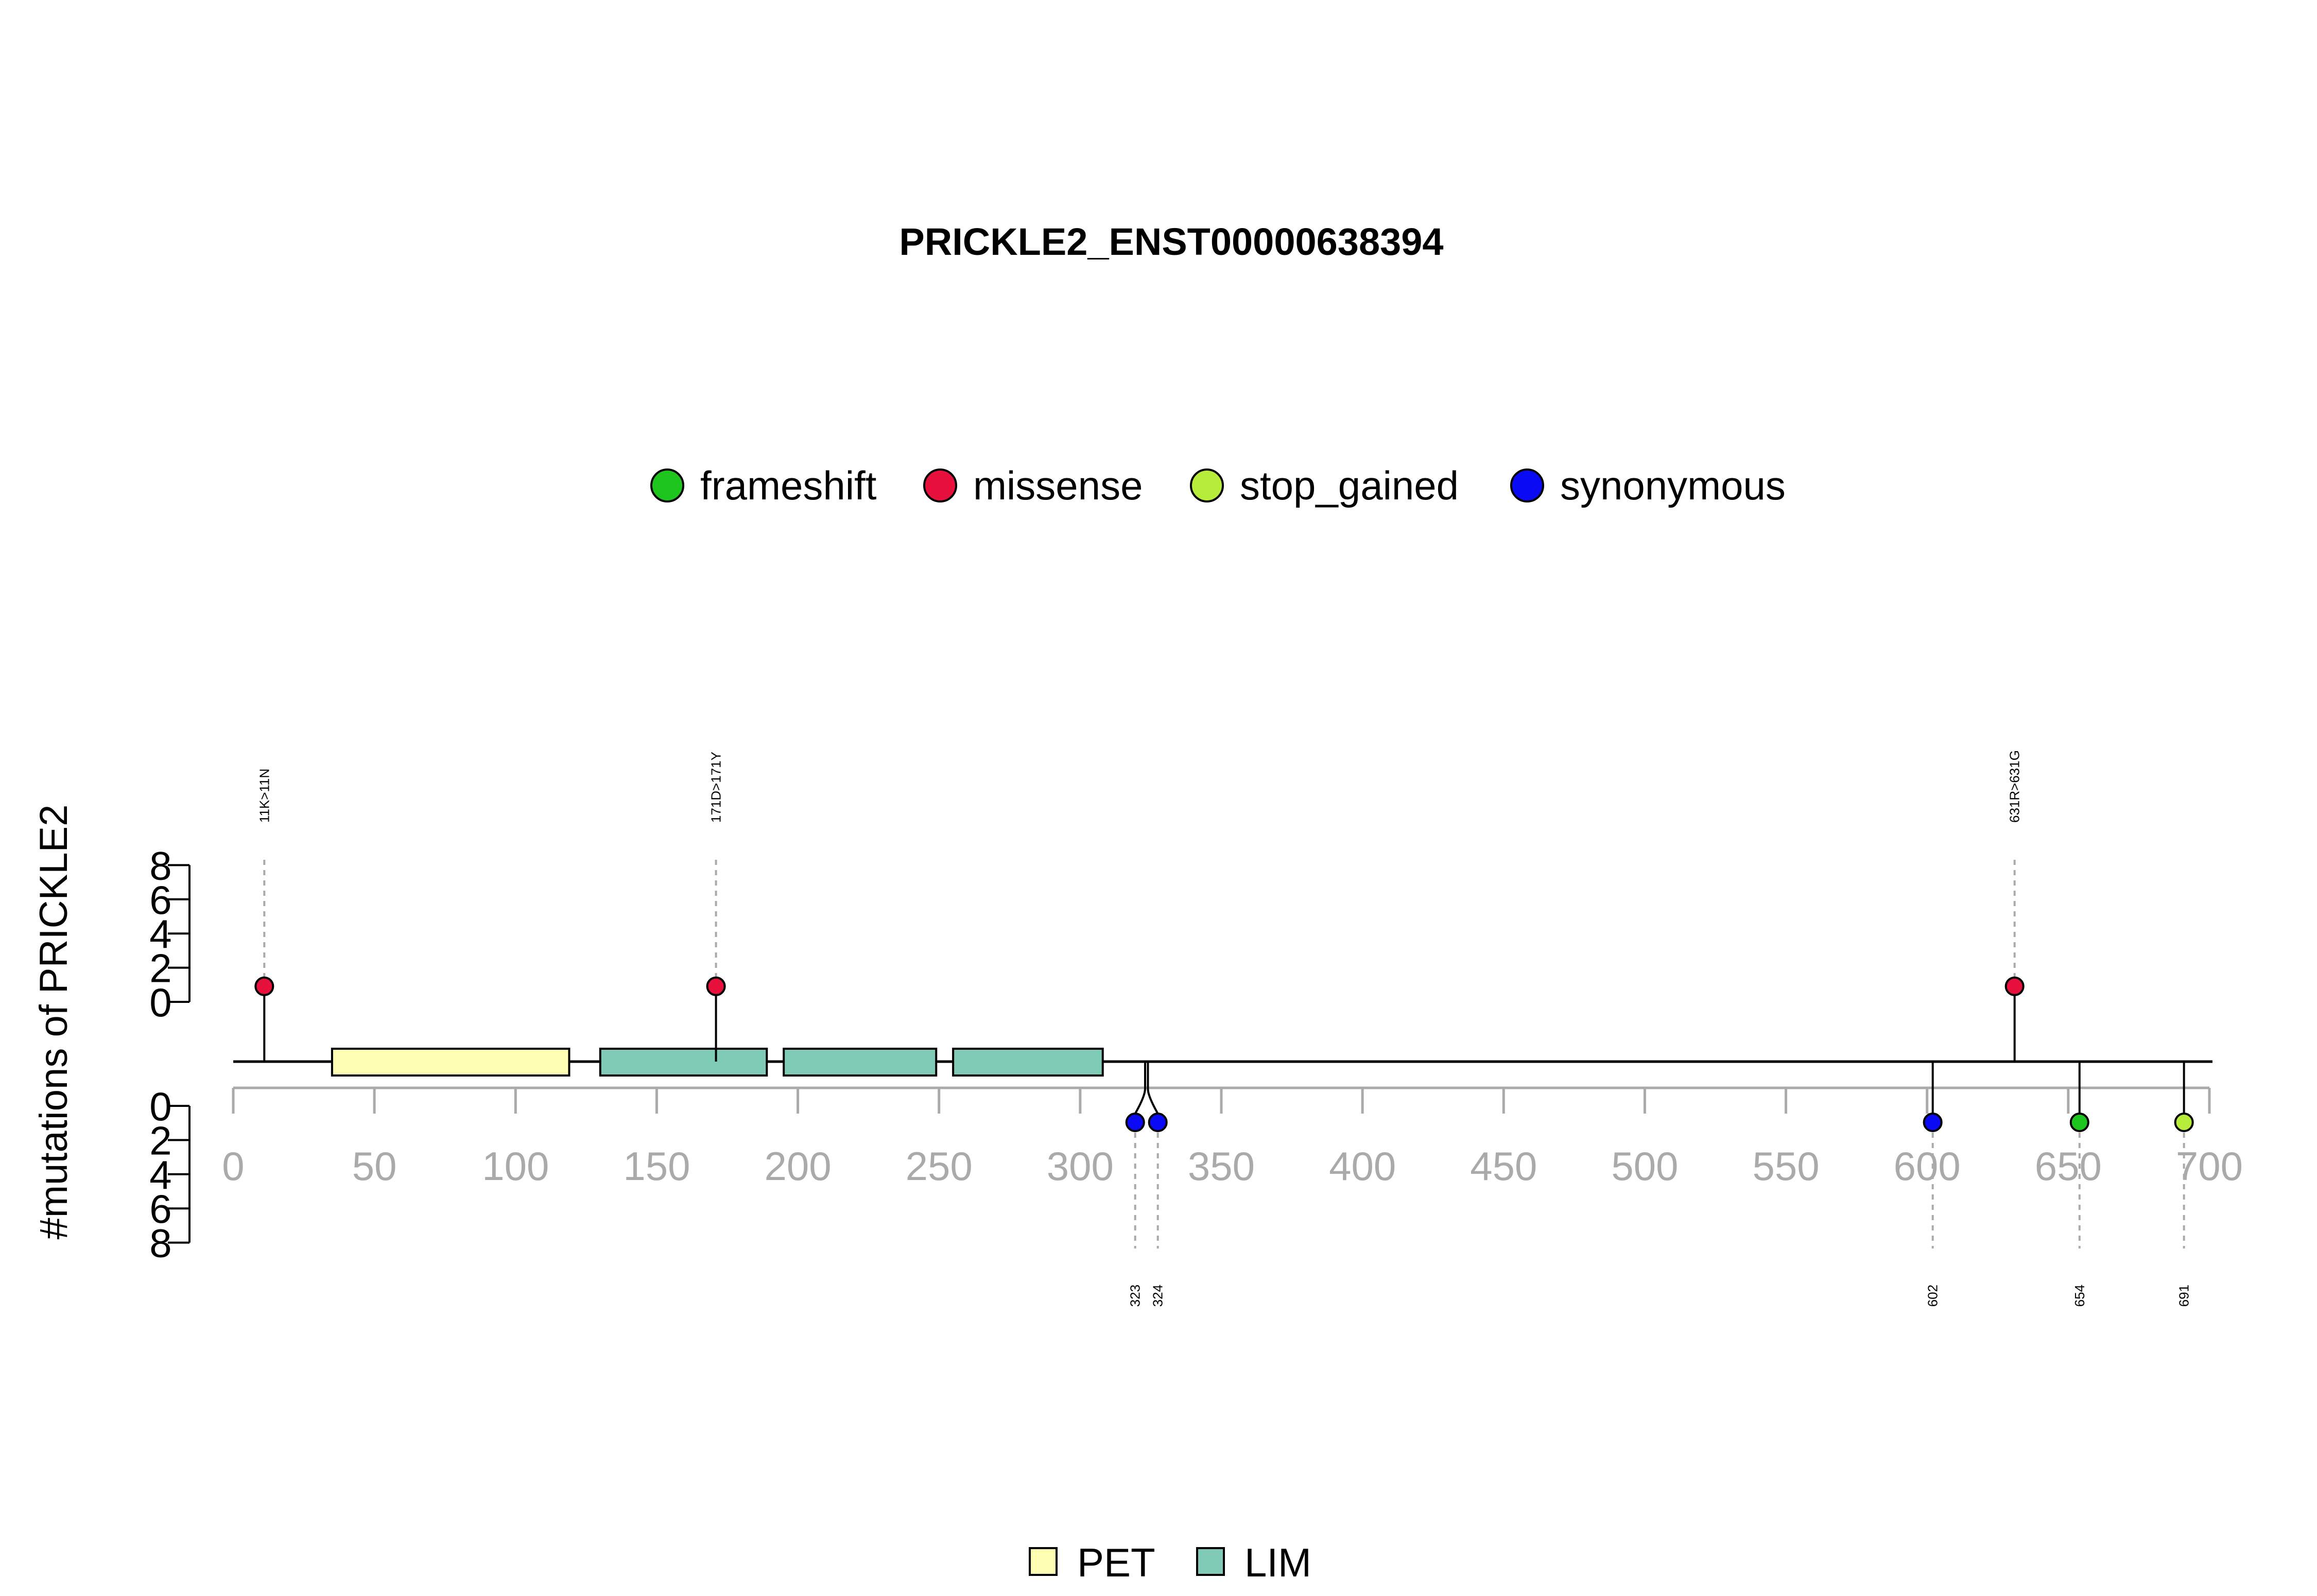 The image size is (2317, 1596). What do you see at coordinates (2184, 1296) in the screenshot?
I see `mutation-label: 691` at bounding box center [2184, 1296].